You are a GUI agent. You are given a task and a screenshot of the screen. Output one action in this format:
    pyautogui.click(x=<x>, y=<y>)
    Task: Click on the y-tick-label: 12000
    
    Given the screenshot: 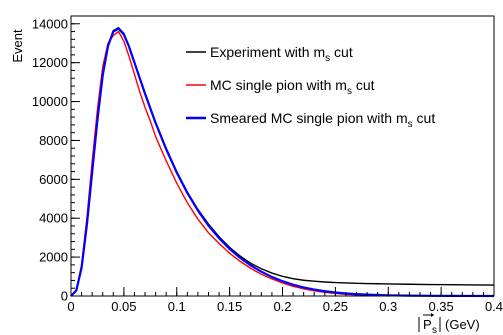 What is the action you would take?
    pyautogui.click(x=50, y=62)
    